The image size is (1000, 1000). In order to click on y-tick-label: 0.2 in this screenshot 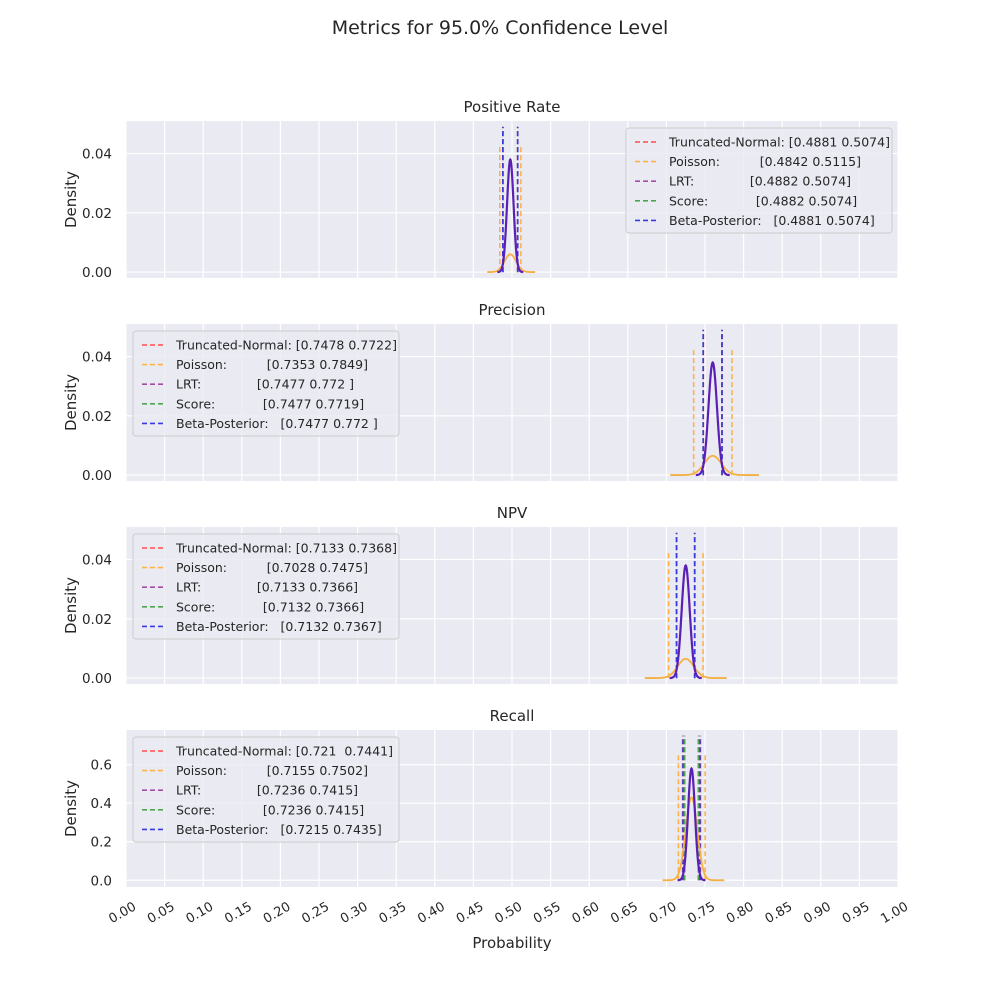, I will do `click(101, 843)`.